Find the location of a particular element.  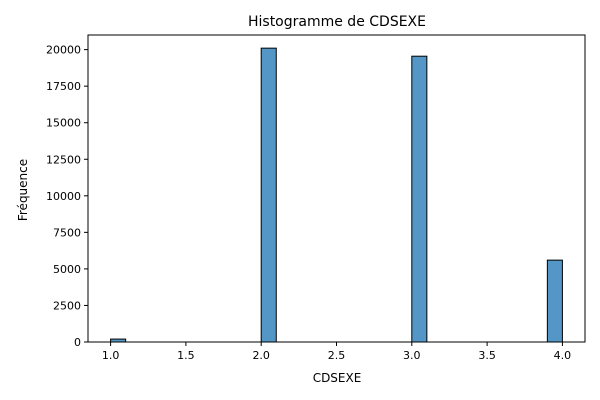

y-tick-label: 12500 is located at coordinates (63, 159).